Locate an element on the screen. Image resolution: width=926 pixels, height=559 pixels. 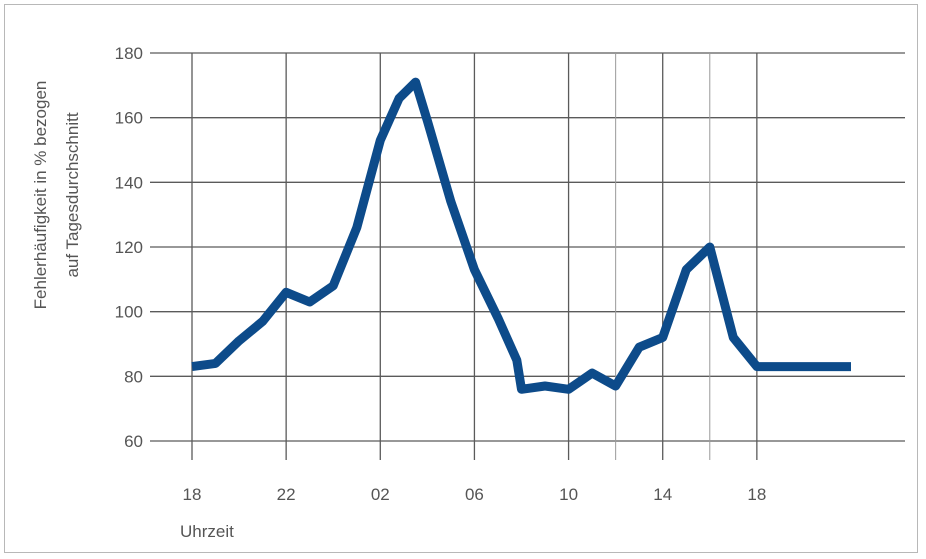
x-tick-label: 10 is located at coordinates (568, 494).